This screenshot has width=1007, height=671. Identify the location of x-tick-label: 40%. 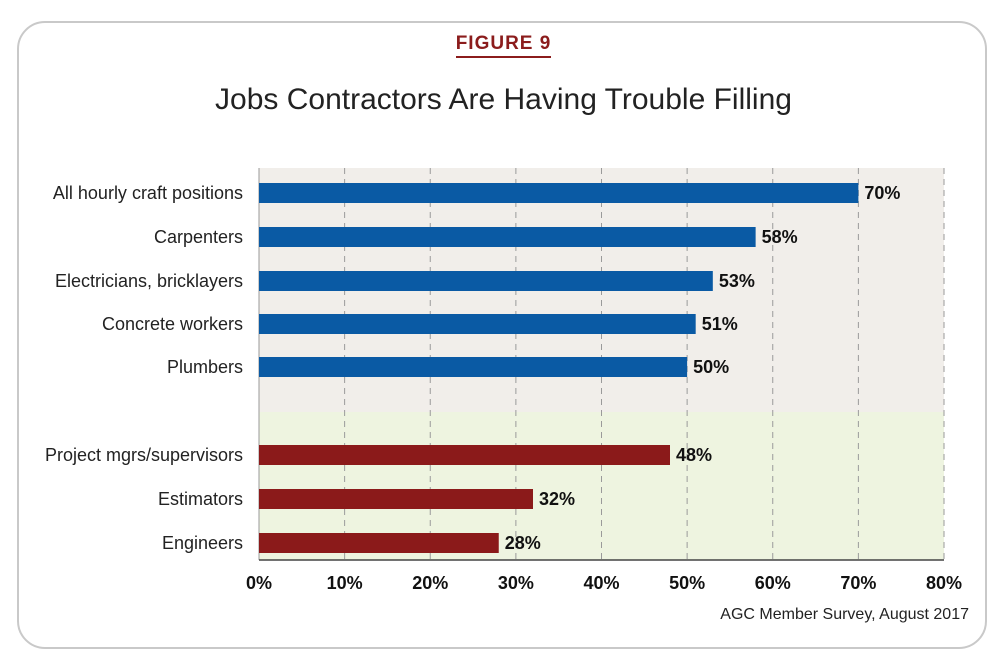
(601, 583).